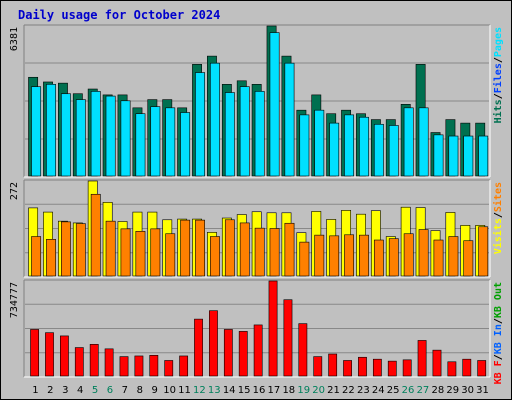  What do you see at coordinates (408, 390) in the screenshot?
I see `x-tick-label: 26` at bounding box center [408, 390].